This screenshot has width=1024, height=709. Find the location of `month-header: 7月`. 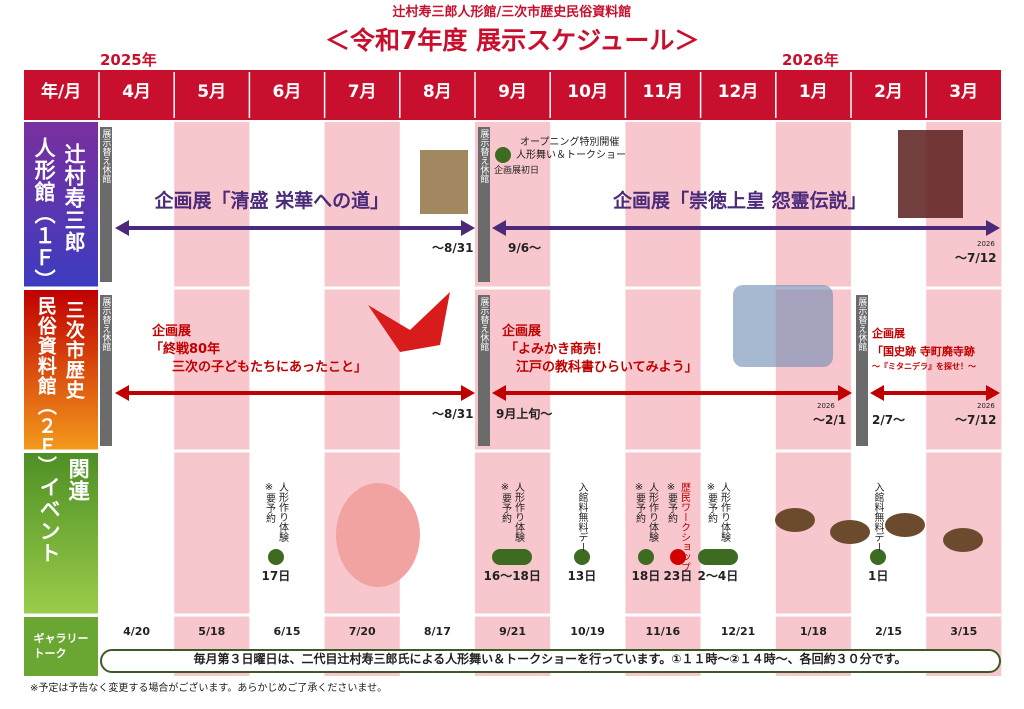

month-header: 7月 is located at coordinates (362, 92).